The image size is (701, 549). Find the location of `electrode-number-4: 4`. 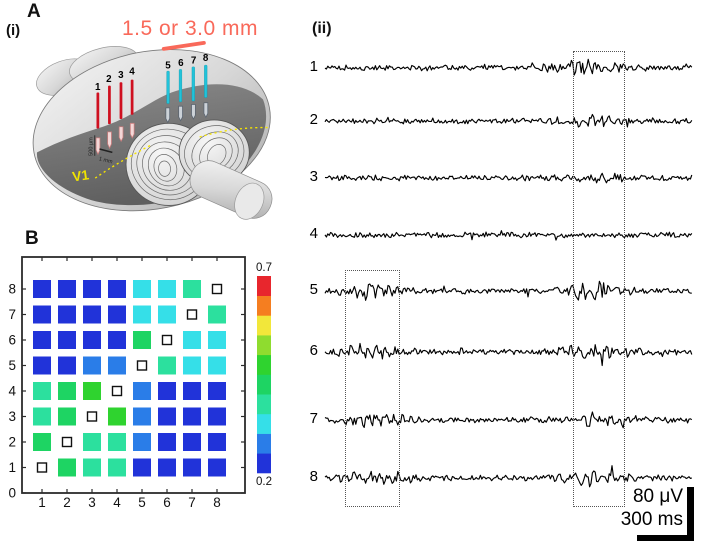

electrode-number-4: 4 is located at coordinates (132, 72).